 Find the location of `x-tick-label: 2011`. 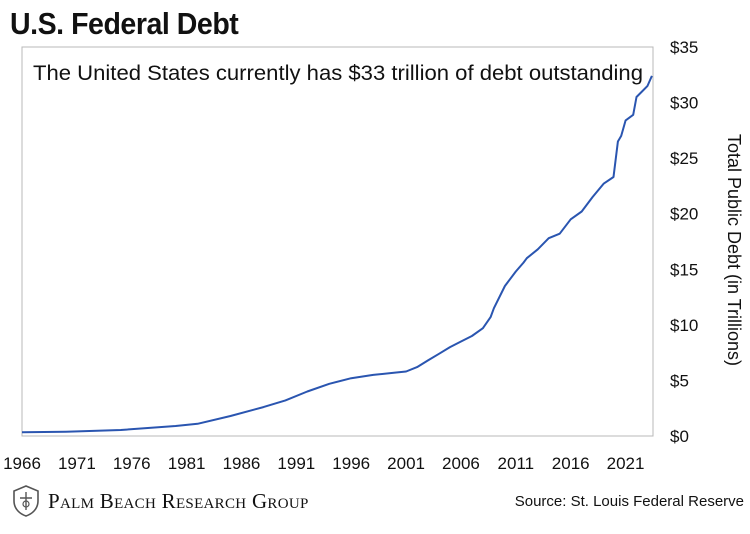

x-tick-label: 2011 is located at coordinates (516, 463).